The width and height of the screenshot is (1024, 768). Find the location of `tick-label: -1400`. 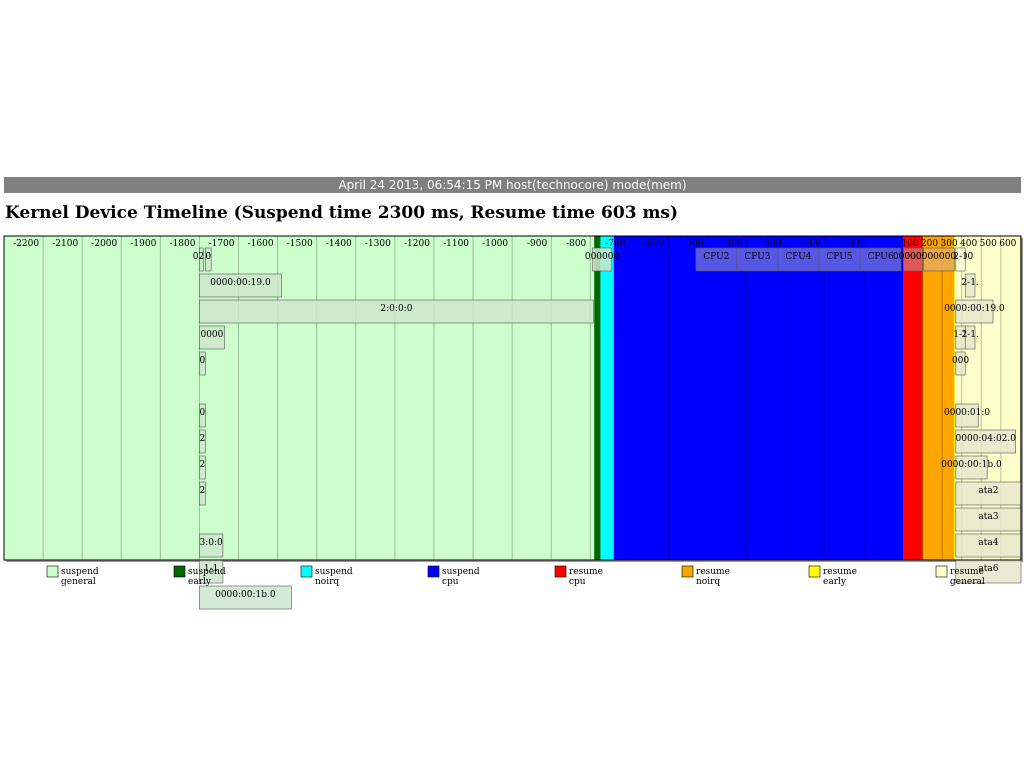

tick-label: -1400 is located at coordinates (339, 244).